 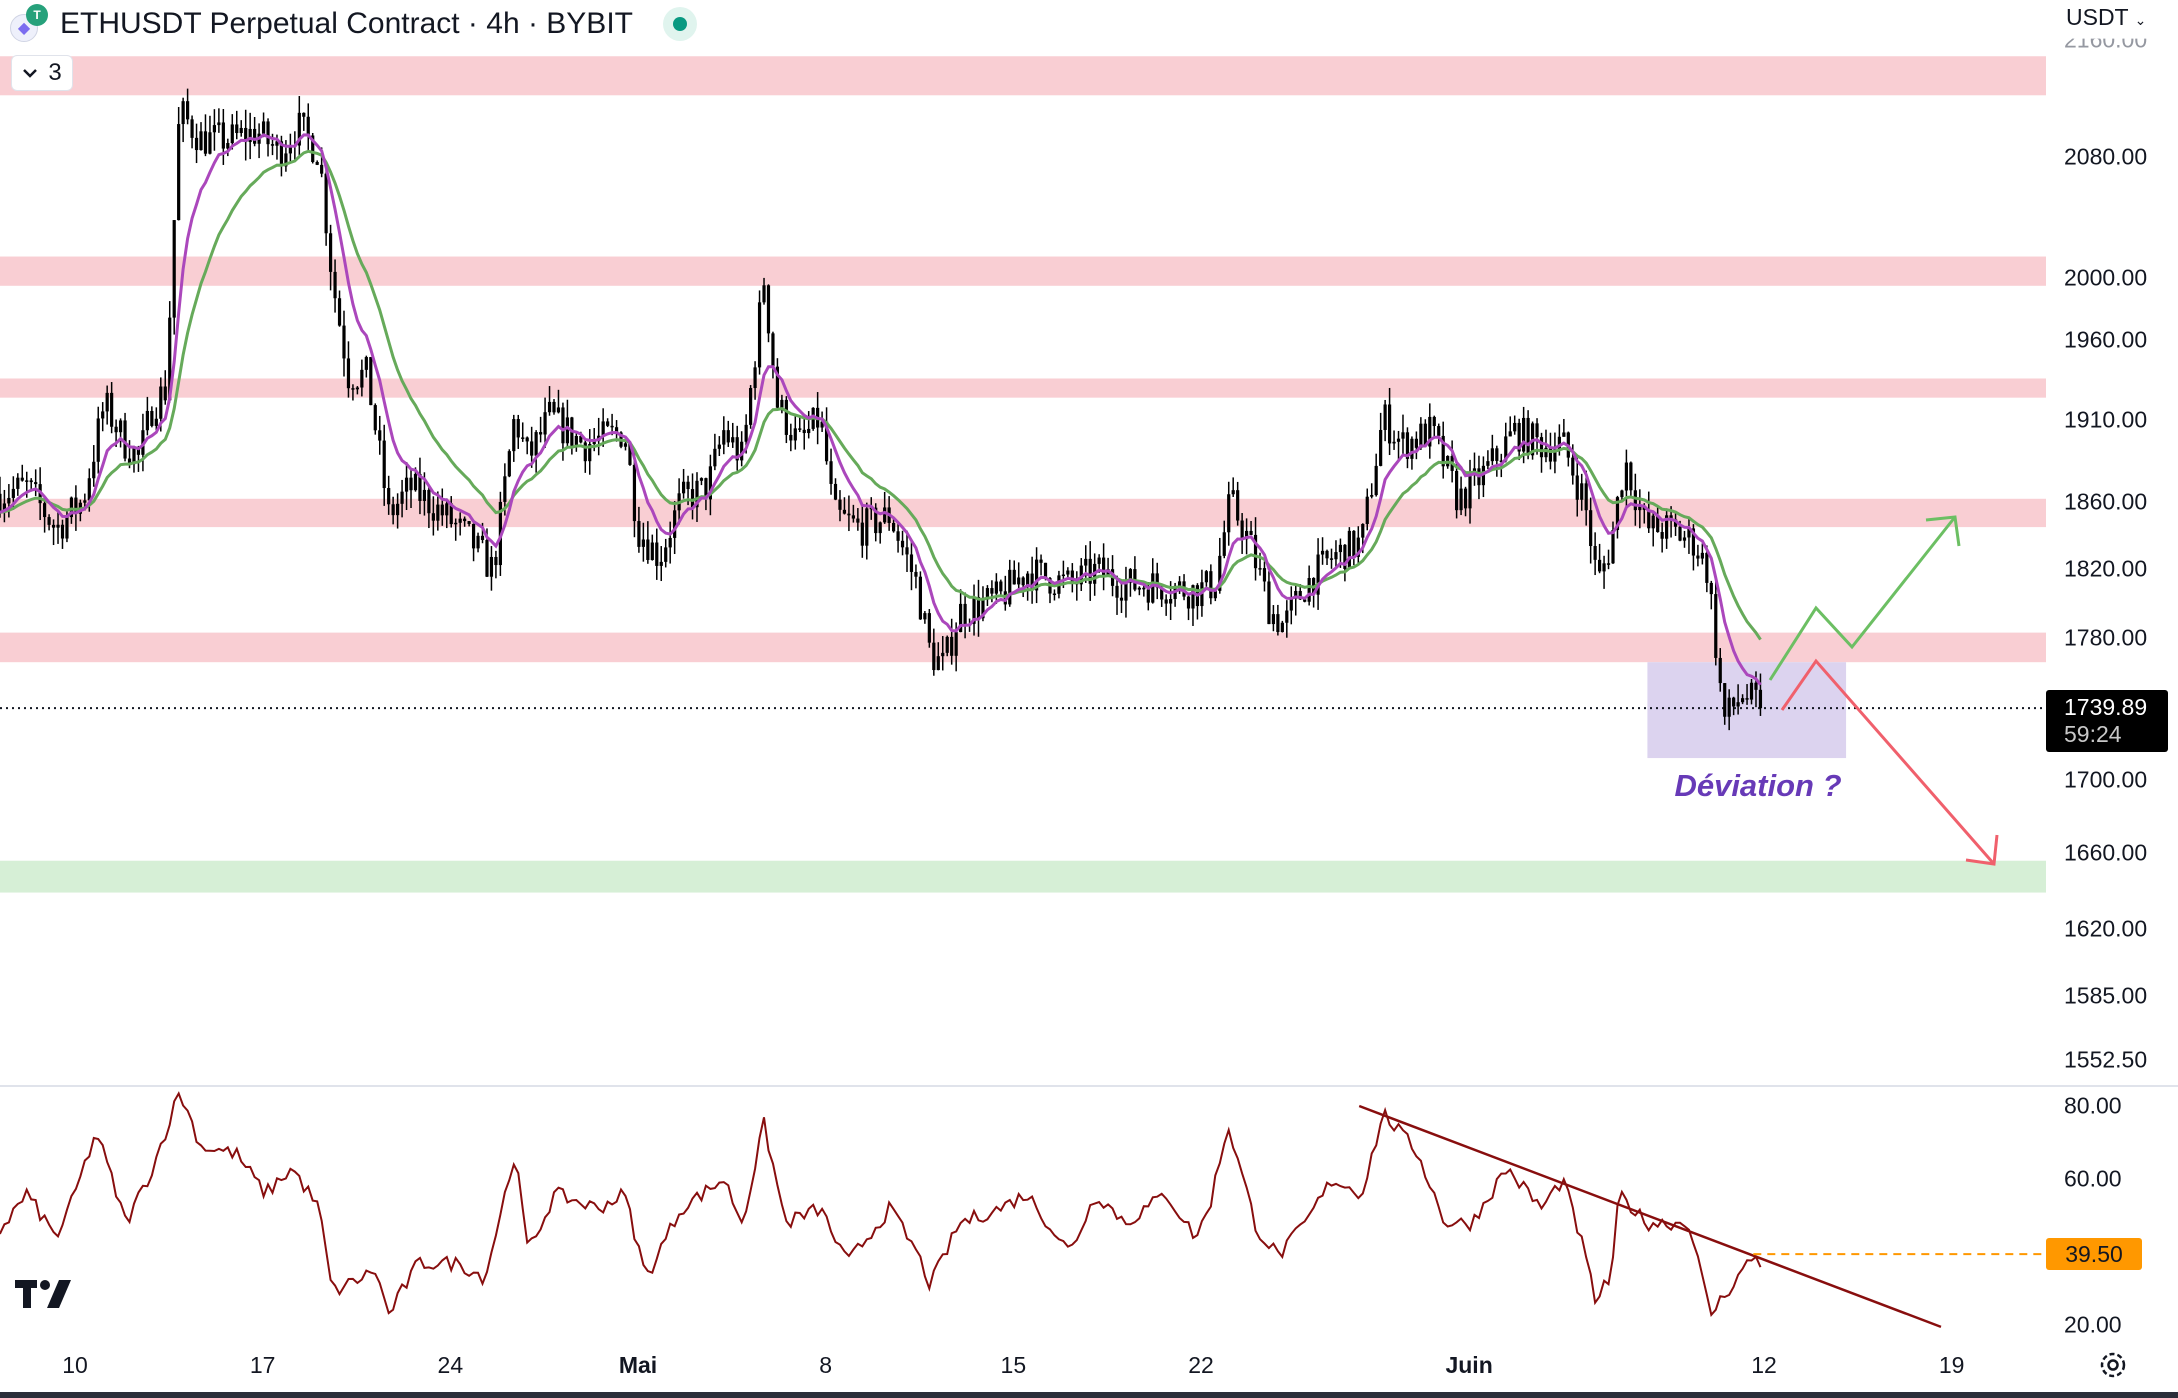 I want to click on time-tick-label: 17, so click(x=262, y=1365).